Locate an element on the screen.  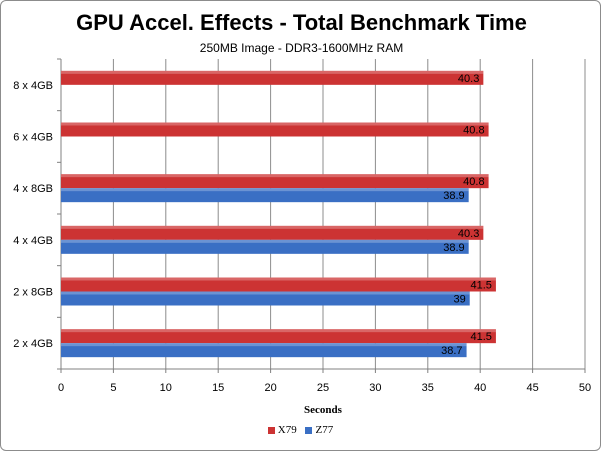
x-tick-label: 10 is located at coordinates (166, 388).